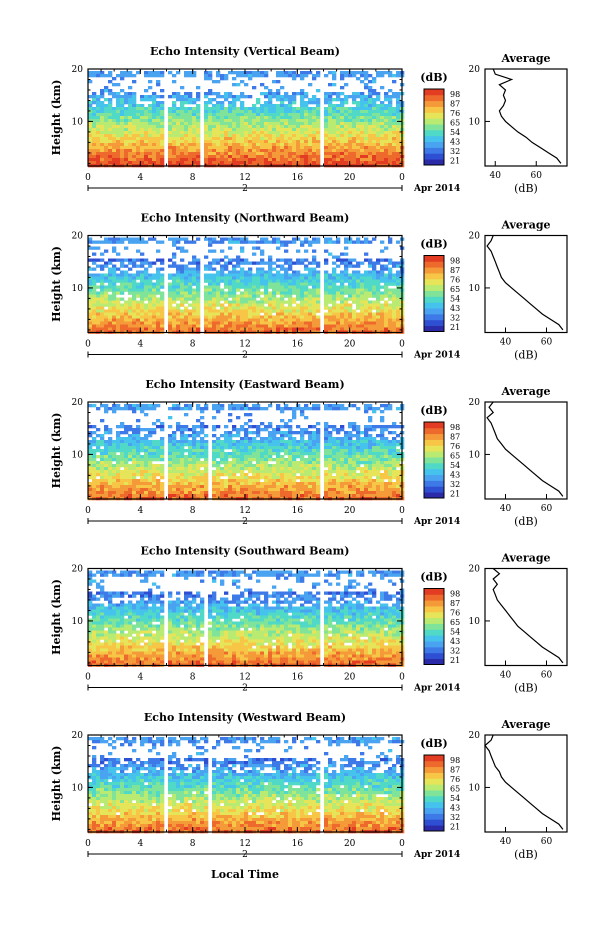 This screenshot has height=929, width=616. Describe the element at coordinates (475, 70) in the screenshot. I see `profile-y-tick-label: 20` at that location.